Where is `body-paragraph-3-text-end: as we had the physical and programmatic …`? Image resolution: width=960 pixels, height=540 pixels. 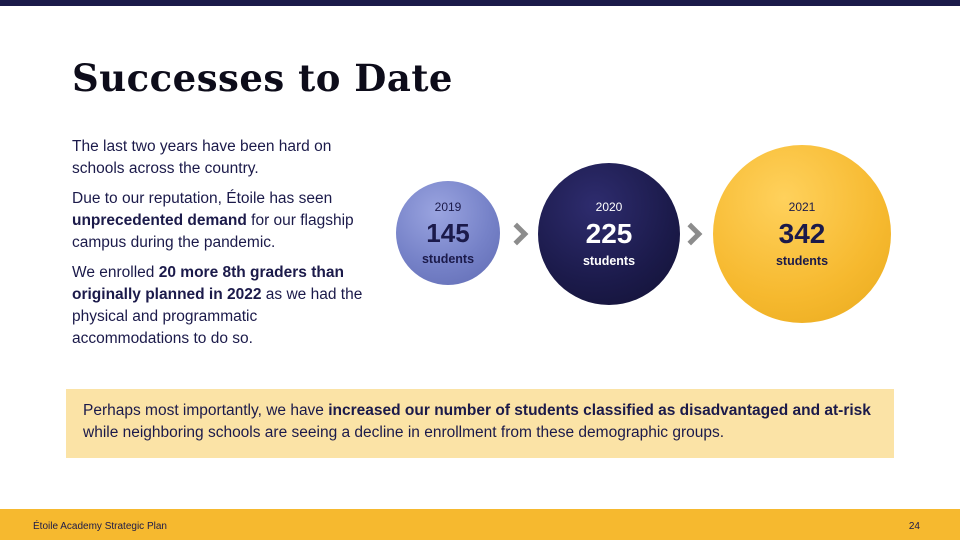 body-paragraph-3-text-end: as we had the physical and programmatic … is located at coordinates (217, 316).